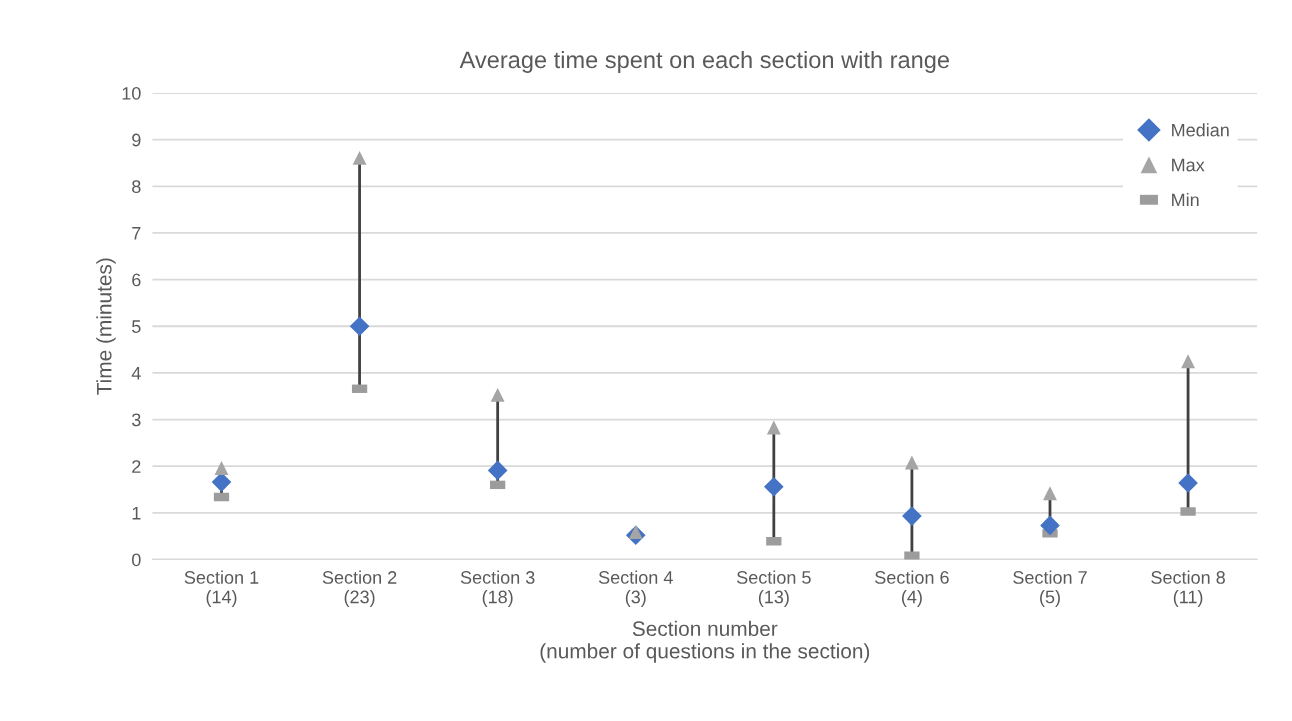 Image resolution: width=1292 pixels, height=721 pixels. What do you see at coordinates (774, 588) in the screenshot?
I see `x-tick-label: Section 5 (13)` at bounding box center [774, 588].